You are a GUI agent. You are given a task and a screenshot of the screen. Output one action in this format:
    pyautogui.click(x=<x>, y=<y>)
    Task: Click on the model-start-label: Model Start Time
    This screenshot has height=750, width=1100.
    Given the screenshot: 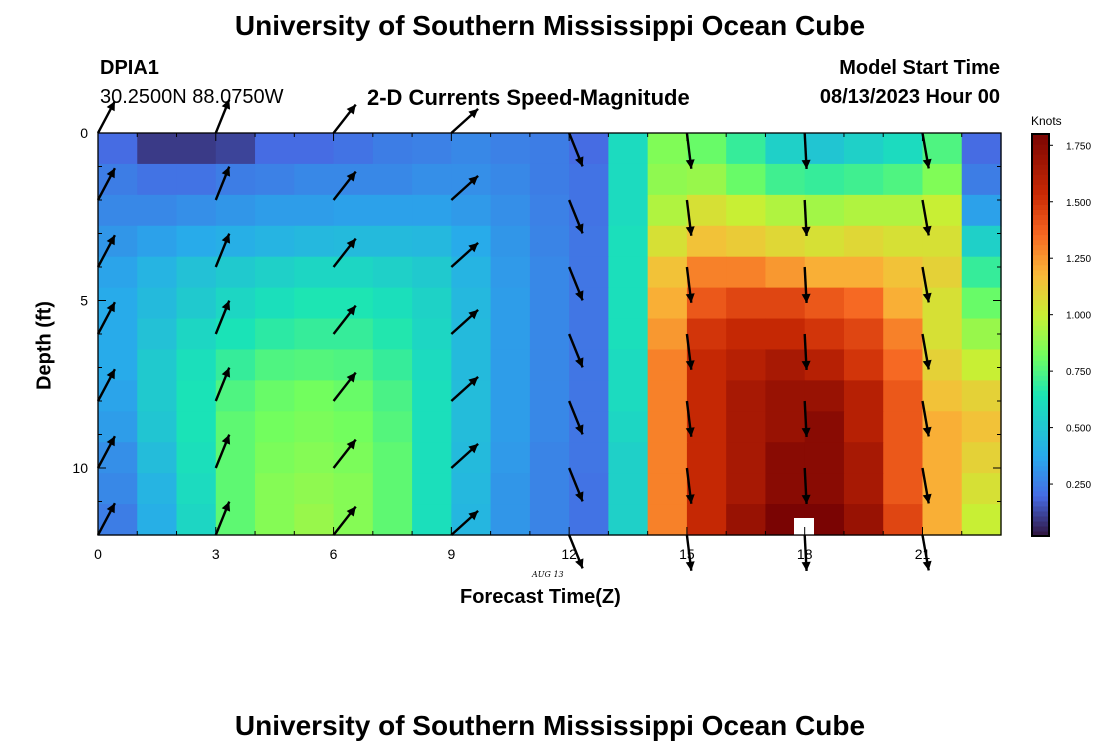 What is the action you would take?
    pyautogui.click(x=919, y=68)
    